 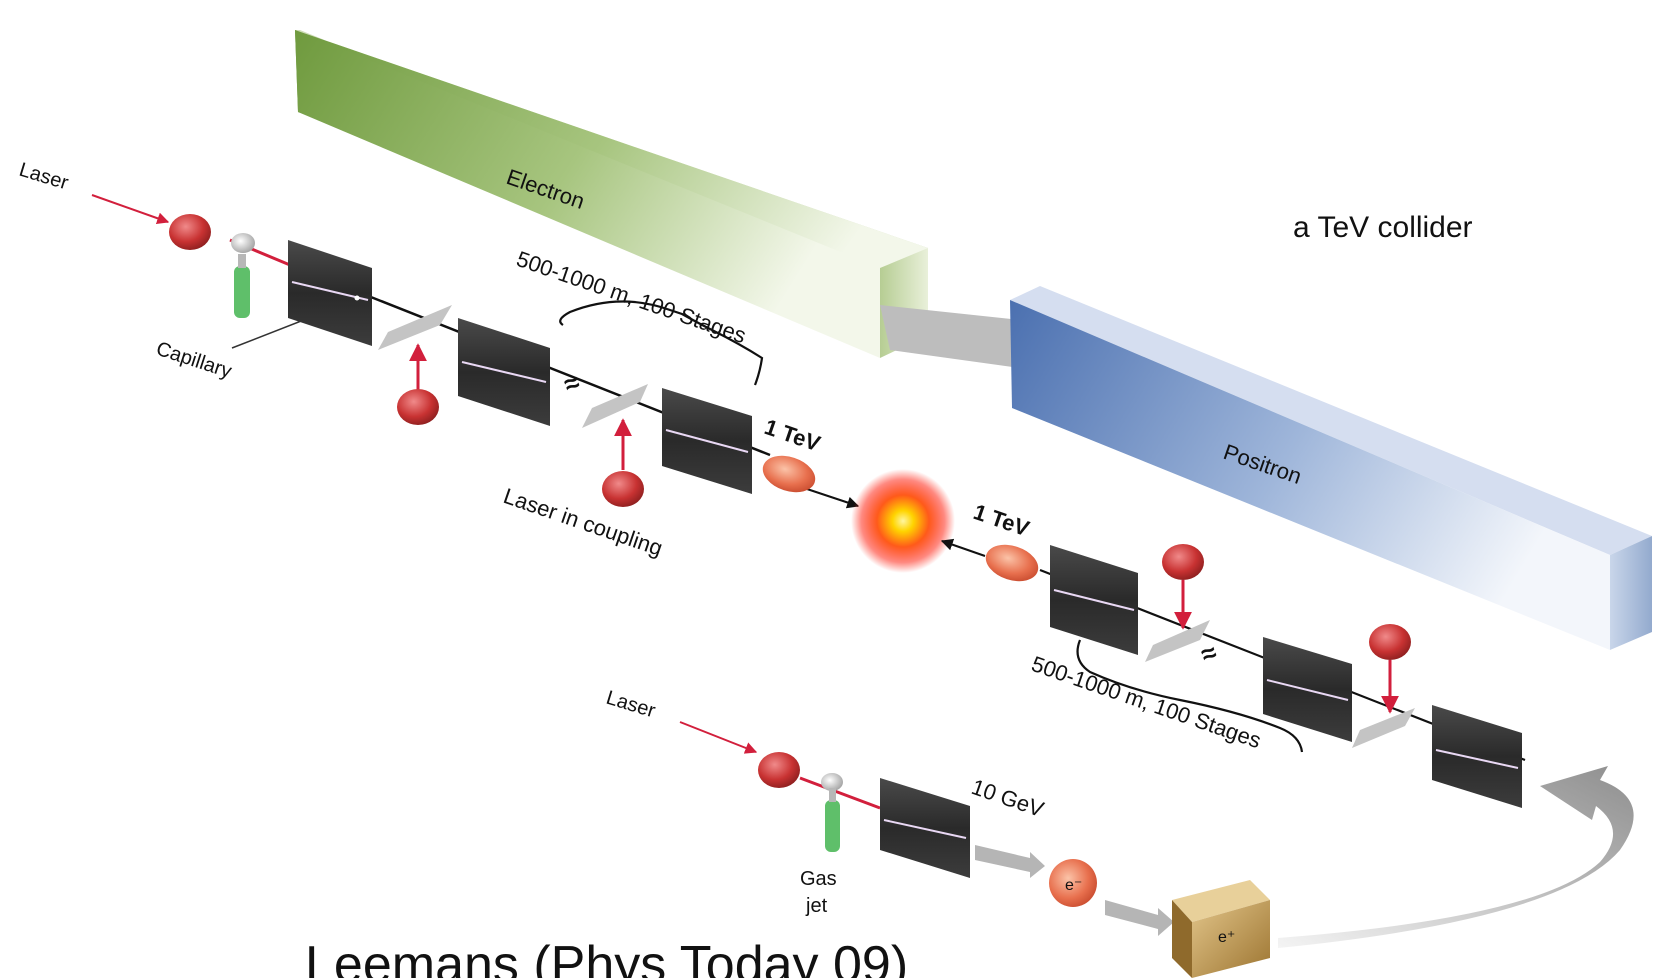 What do you see at coordinates (903, 521) in the screenshot?
I see `collision-point` at bounding box center [903, 521].